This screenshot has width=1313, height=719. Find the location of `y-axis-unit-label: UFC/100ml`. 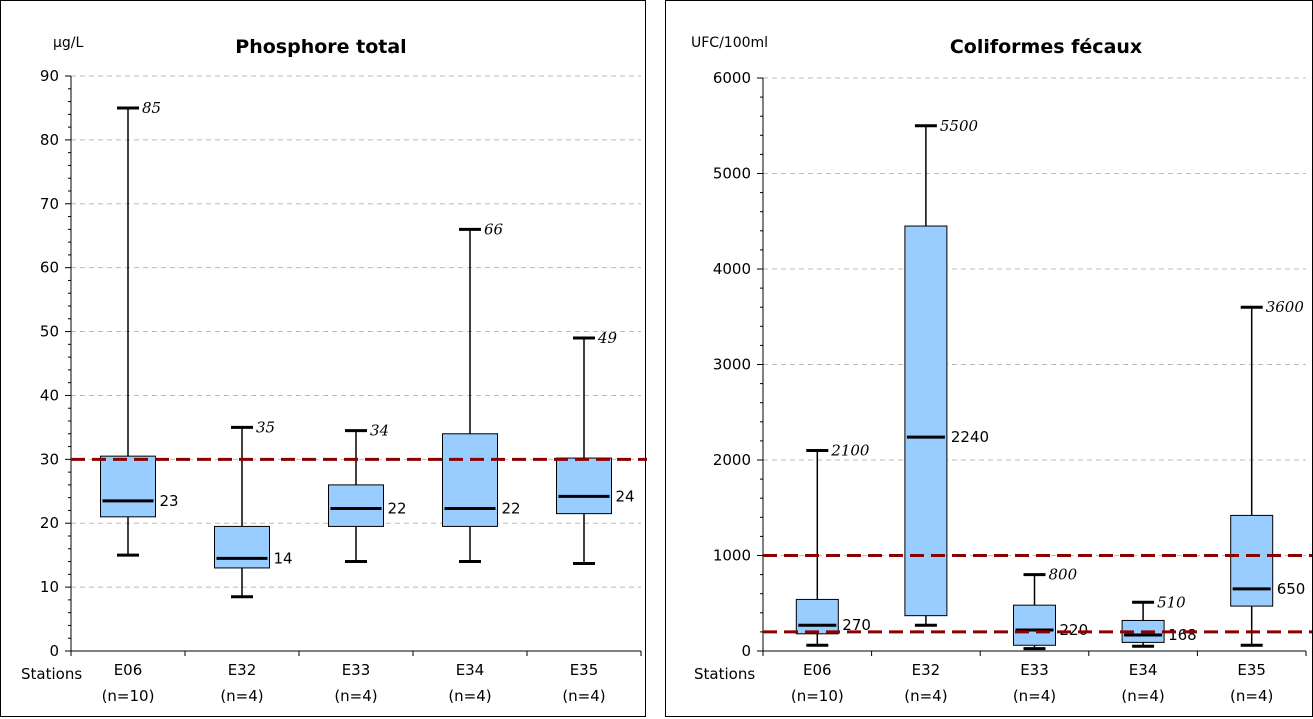

y-axis-unit-label: UFC/100ml is located at coordinates (729, 43).